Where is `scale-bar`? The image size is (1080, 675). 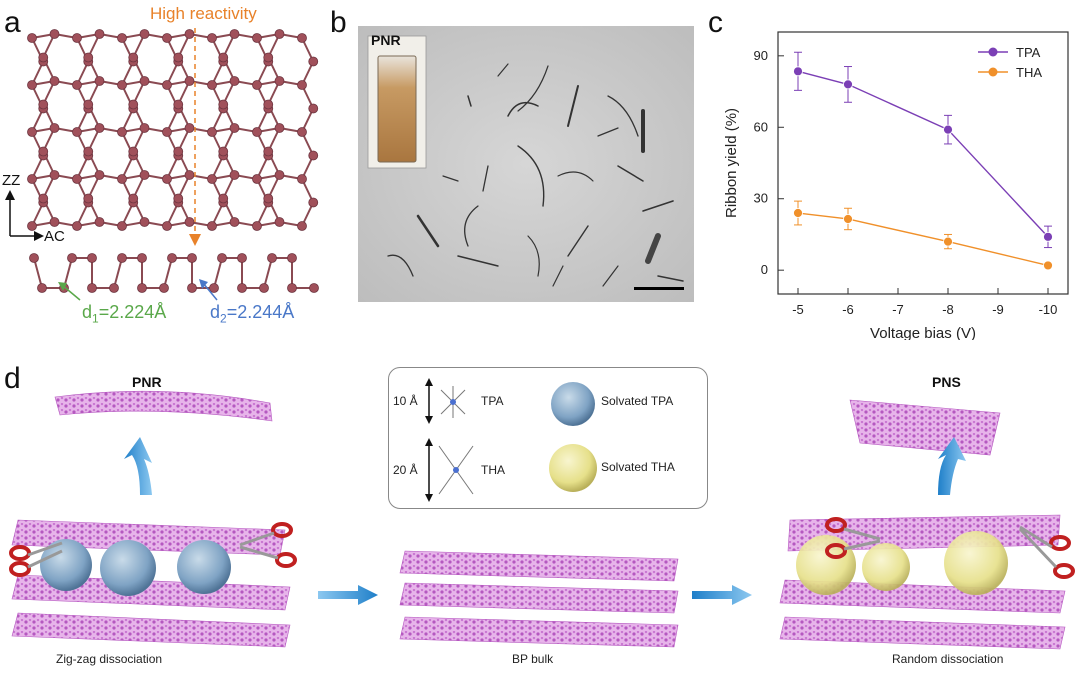 scale-bar is located at coordinates (659, 288).